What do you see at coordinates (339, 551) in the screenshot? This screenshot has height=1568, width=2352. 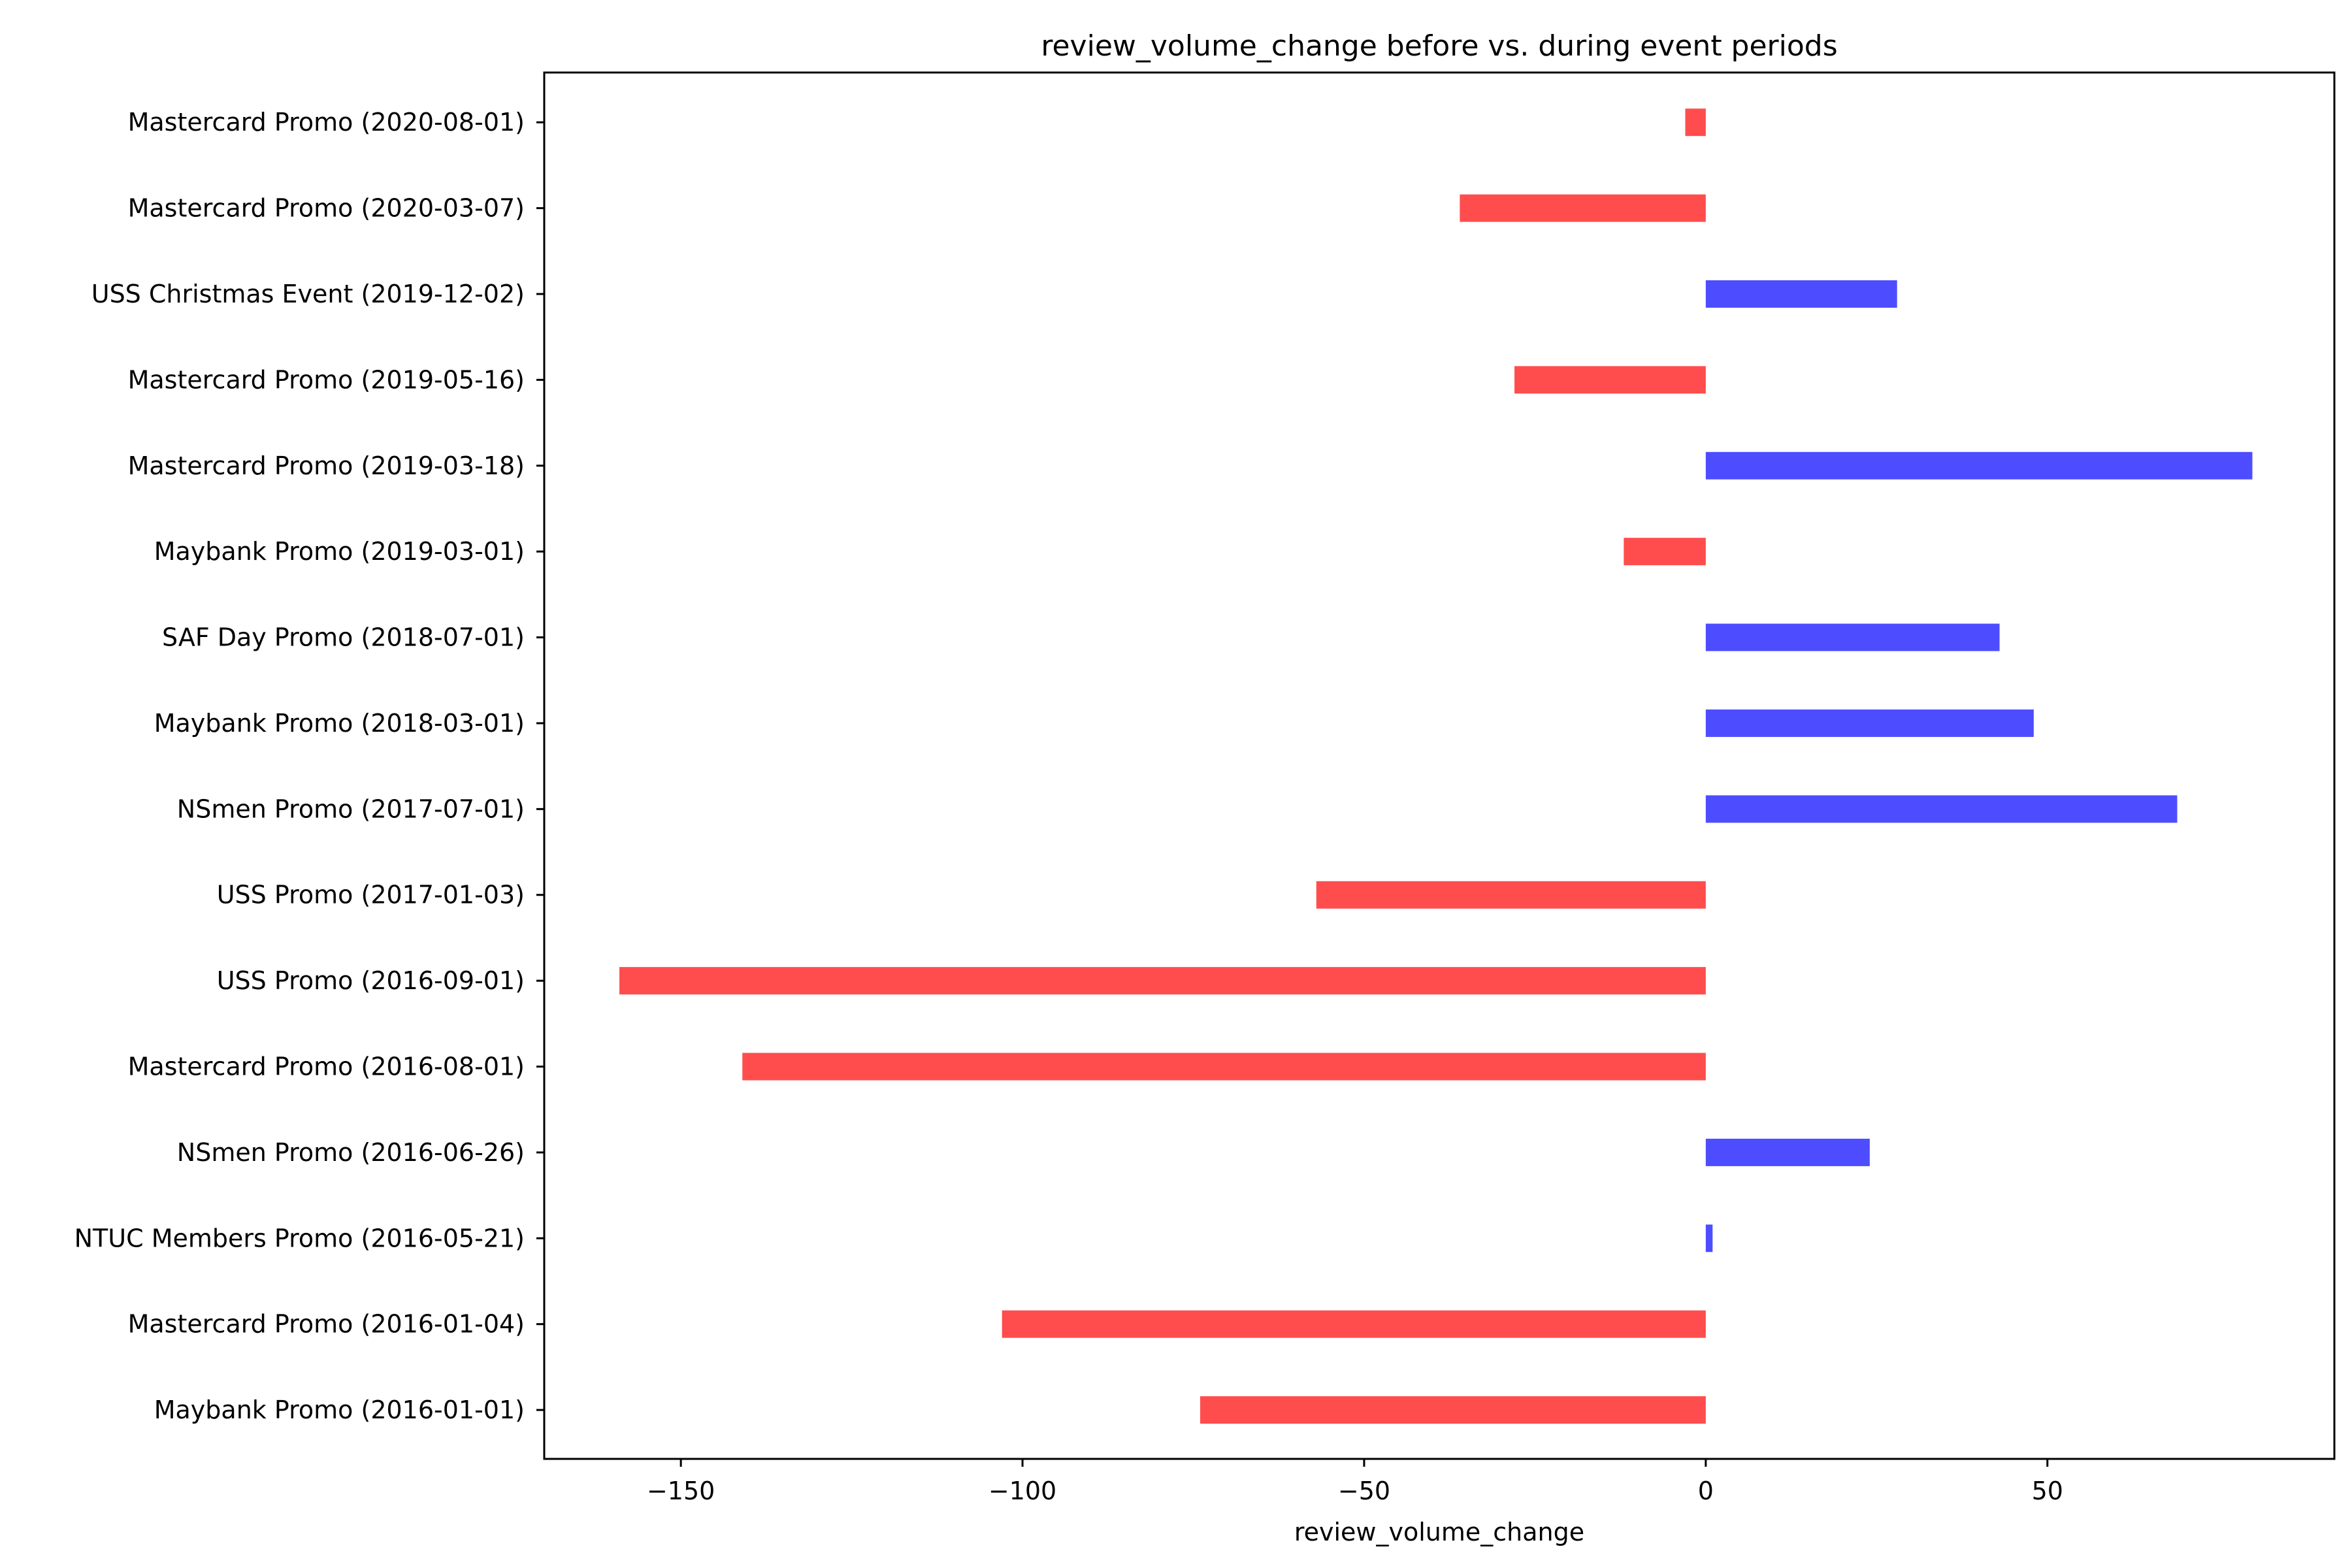 I see `y-tick-label: Maybank Promo (2019-03-01)` at bounding box center [339, 551].